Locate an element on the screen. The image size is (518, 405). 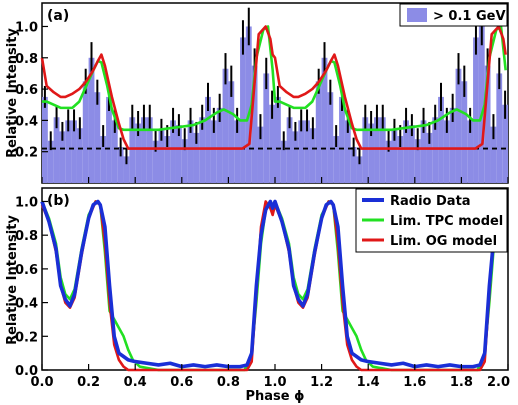
x-tick-label: 1.2 is located at coordinates (321, 382).